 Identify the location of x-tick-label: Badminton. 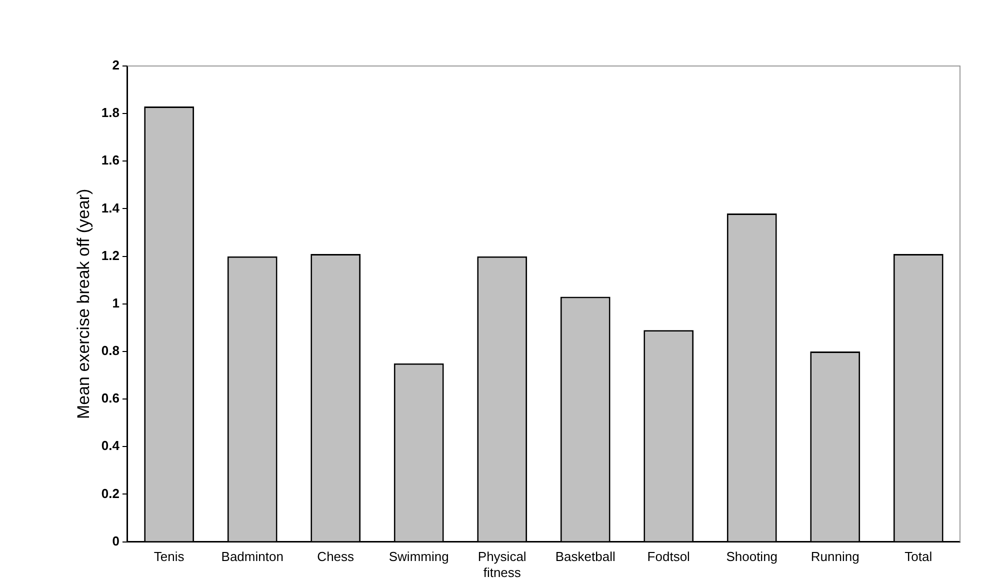
(252, 556).